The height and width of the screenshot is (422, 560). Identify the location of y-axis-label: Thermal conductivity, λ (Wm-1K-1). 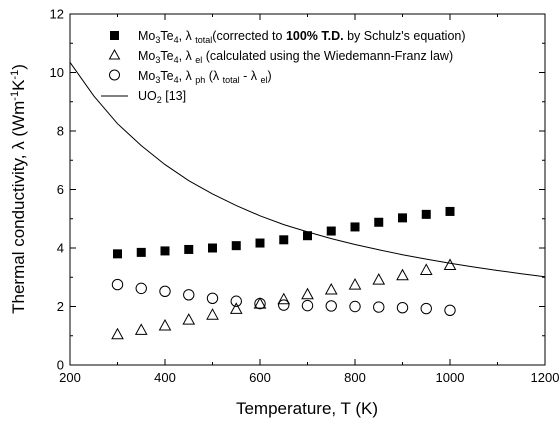
(18, 189).